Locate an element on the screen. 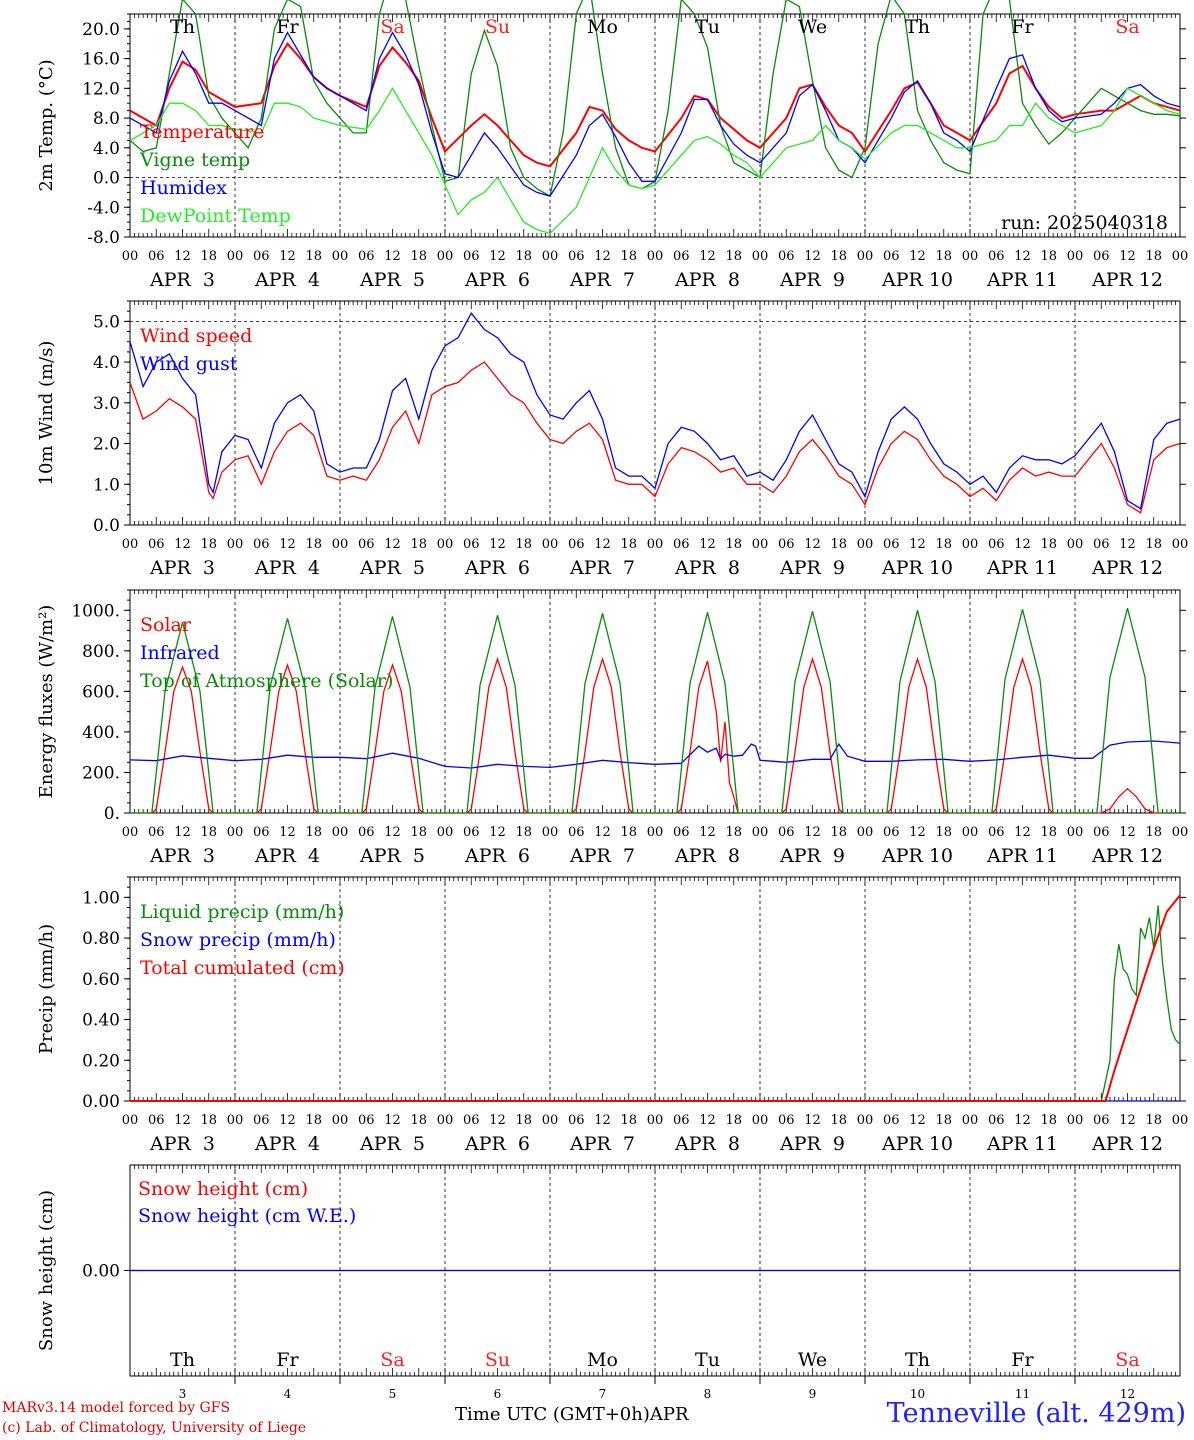 The image size is (1194, 1440). legend-solar: Solar is located at coordinates (166, 625).